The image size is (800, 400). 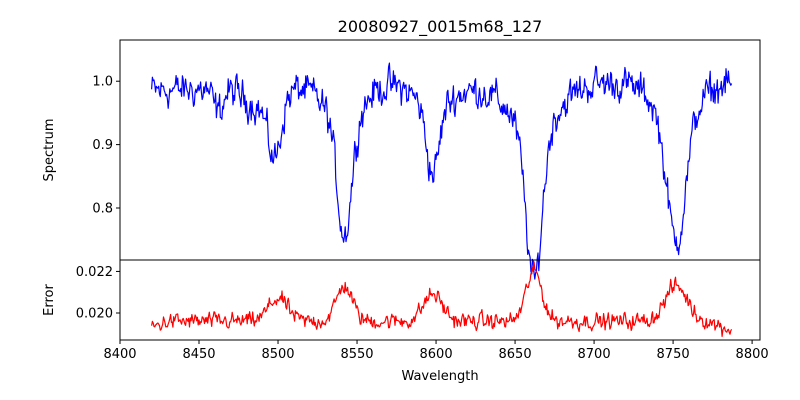 What do you see at coordinates (102, 145) in the screenshot?
I see `spectrum-y-tick-label: 0.9` at bounding box center [102, 145].